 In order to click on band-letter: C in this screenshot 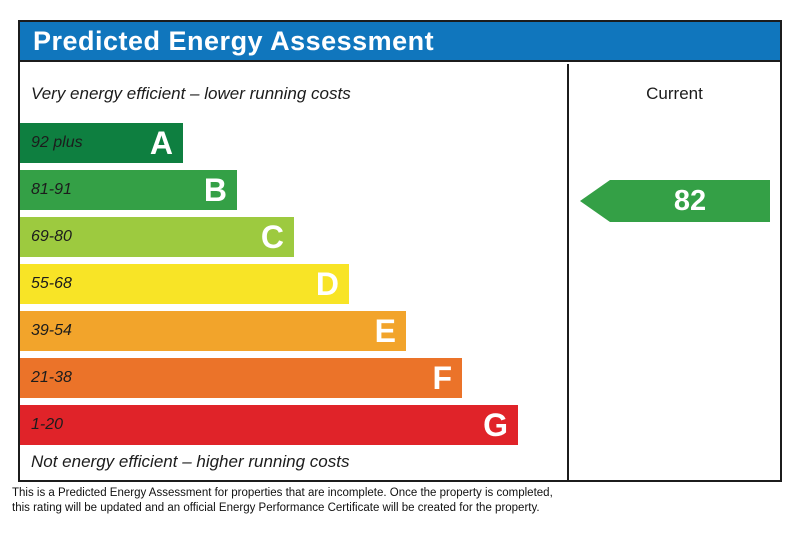, I will do `click(272, 237)`.